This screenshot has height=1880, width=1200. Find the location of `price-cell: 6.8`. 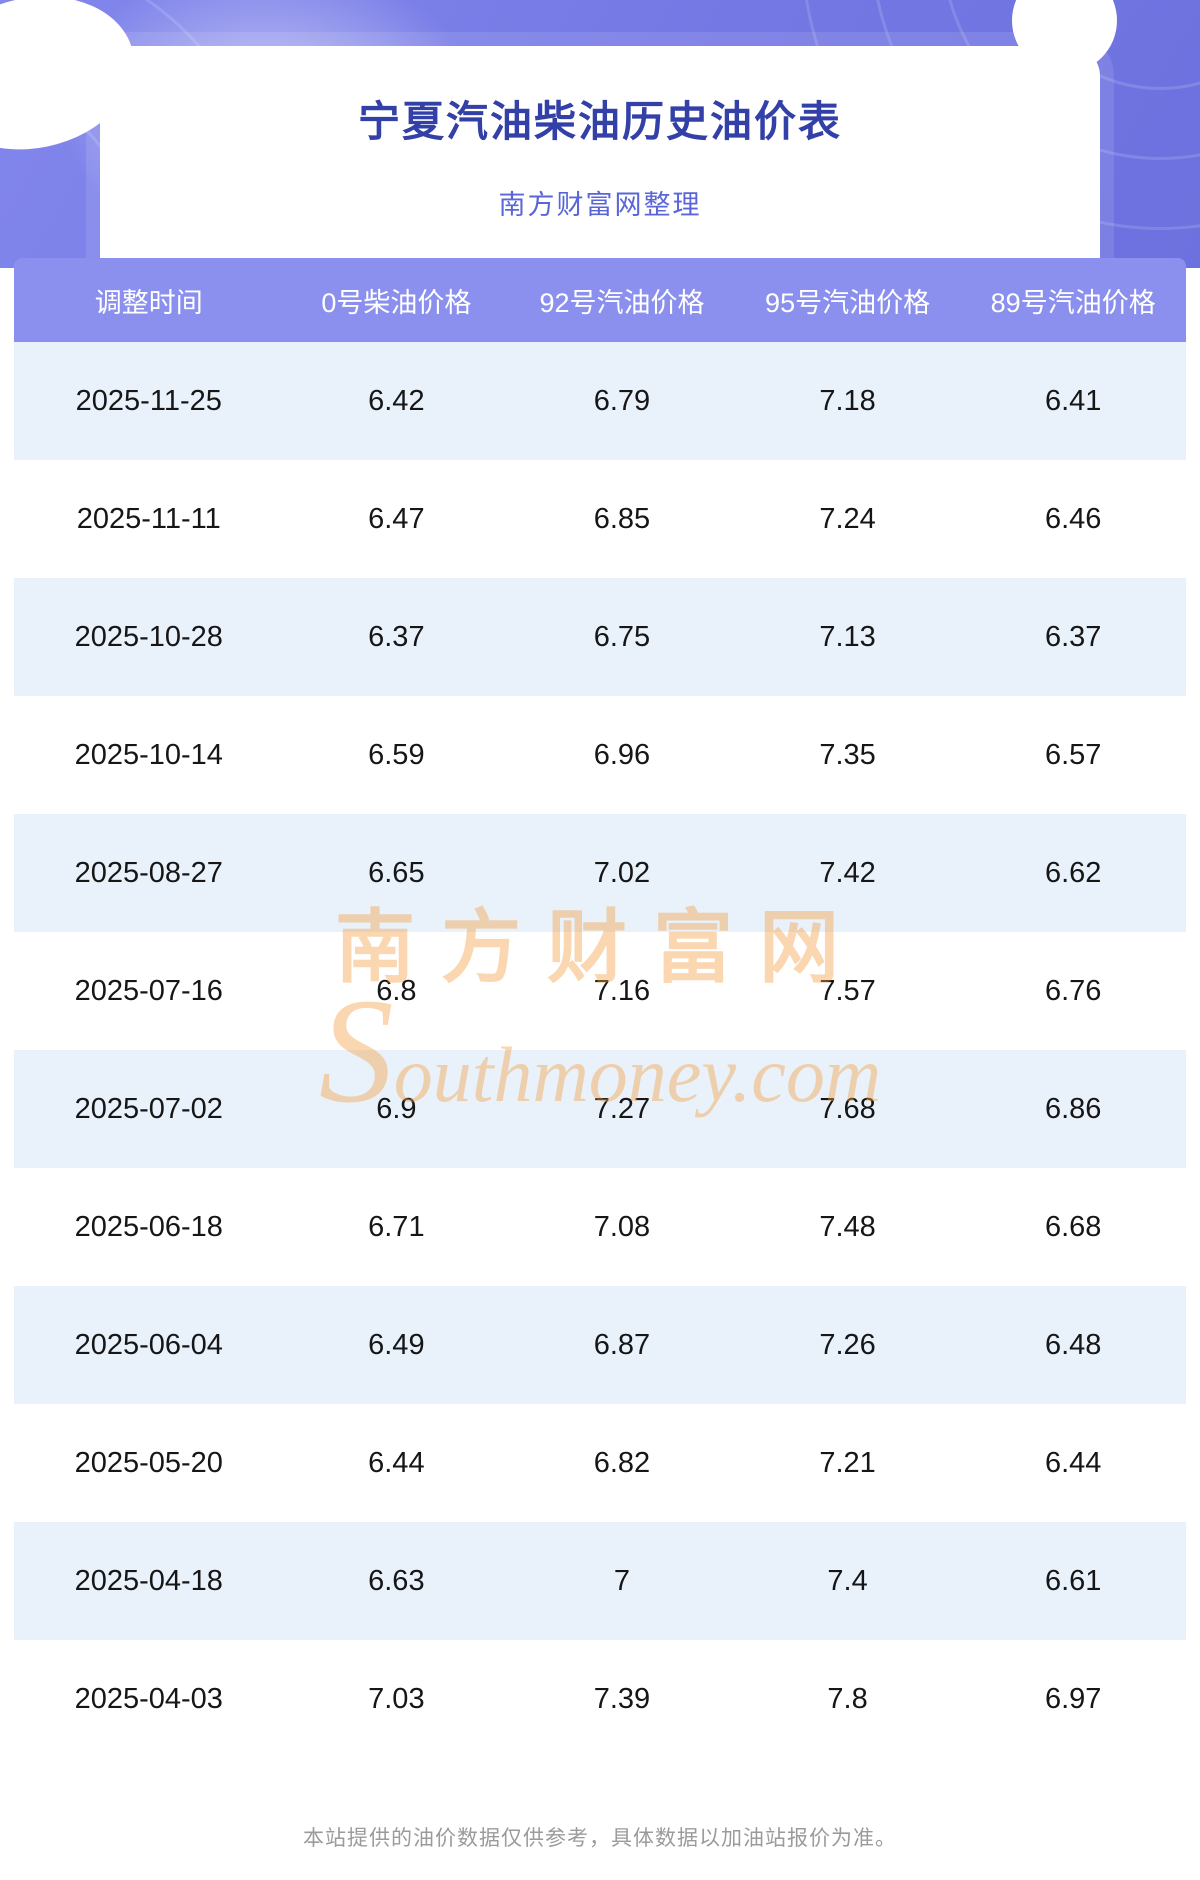

price-cell: 6.8 is located at coordinates (396, 990).